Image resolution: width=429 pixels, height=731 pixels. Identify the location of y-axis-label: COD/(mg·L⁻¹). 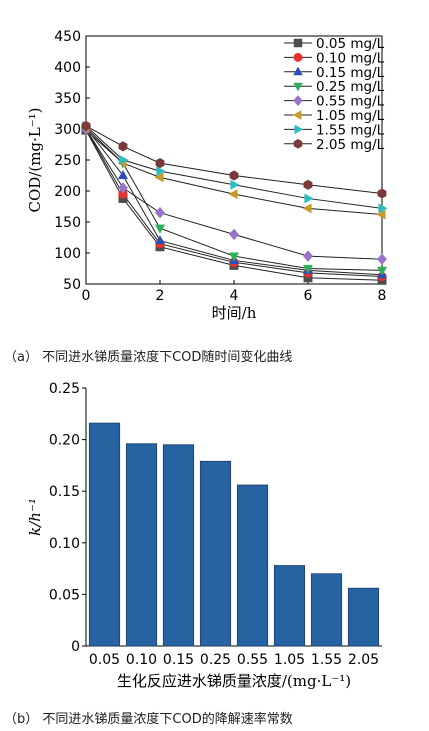
(35, 159).